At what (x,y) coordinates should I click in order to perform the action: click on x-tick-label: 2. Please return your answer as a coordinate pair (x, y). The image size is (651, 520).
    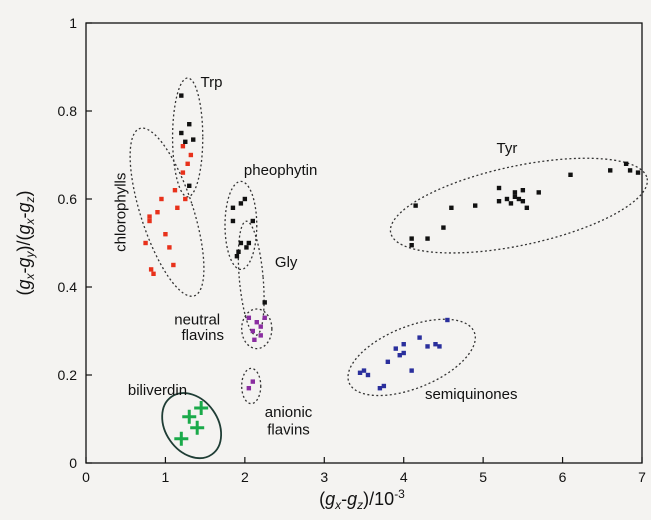
    Looking at the image, I should click on (245, 477).